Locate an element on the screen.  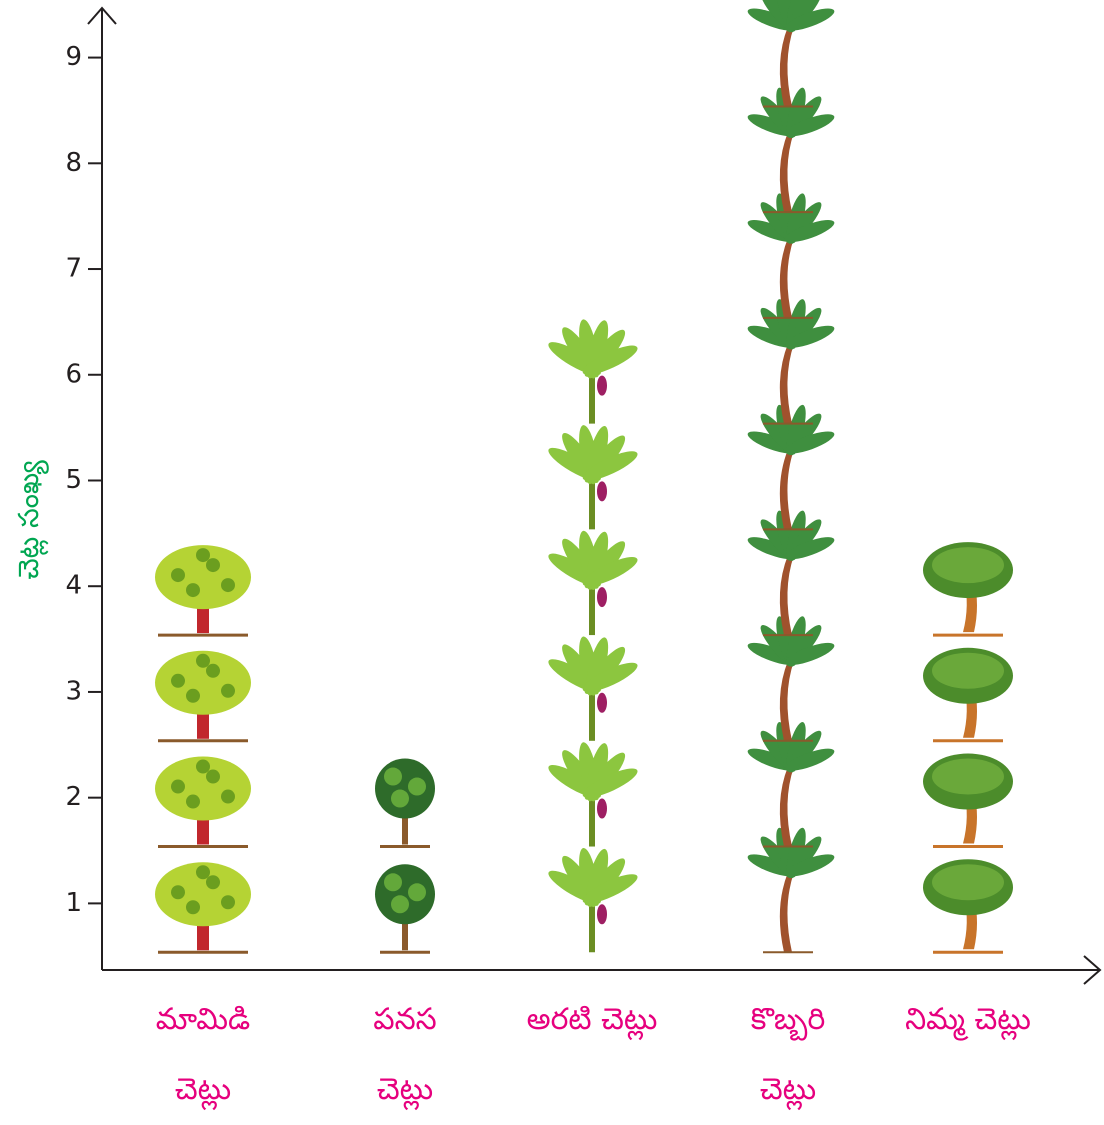
y-tick-label: 6 is located at coordinates (73, 374).